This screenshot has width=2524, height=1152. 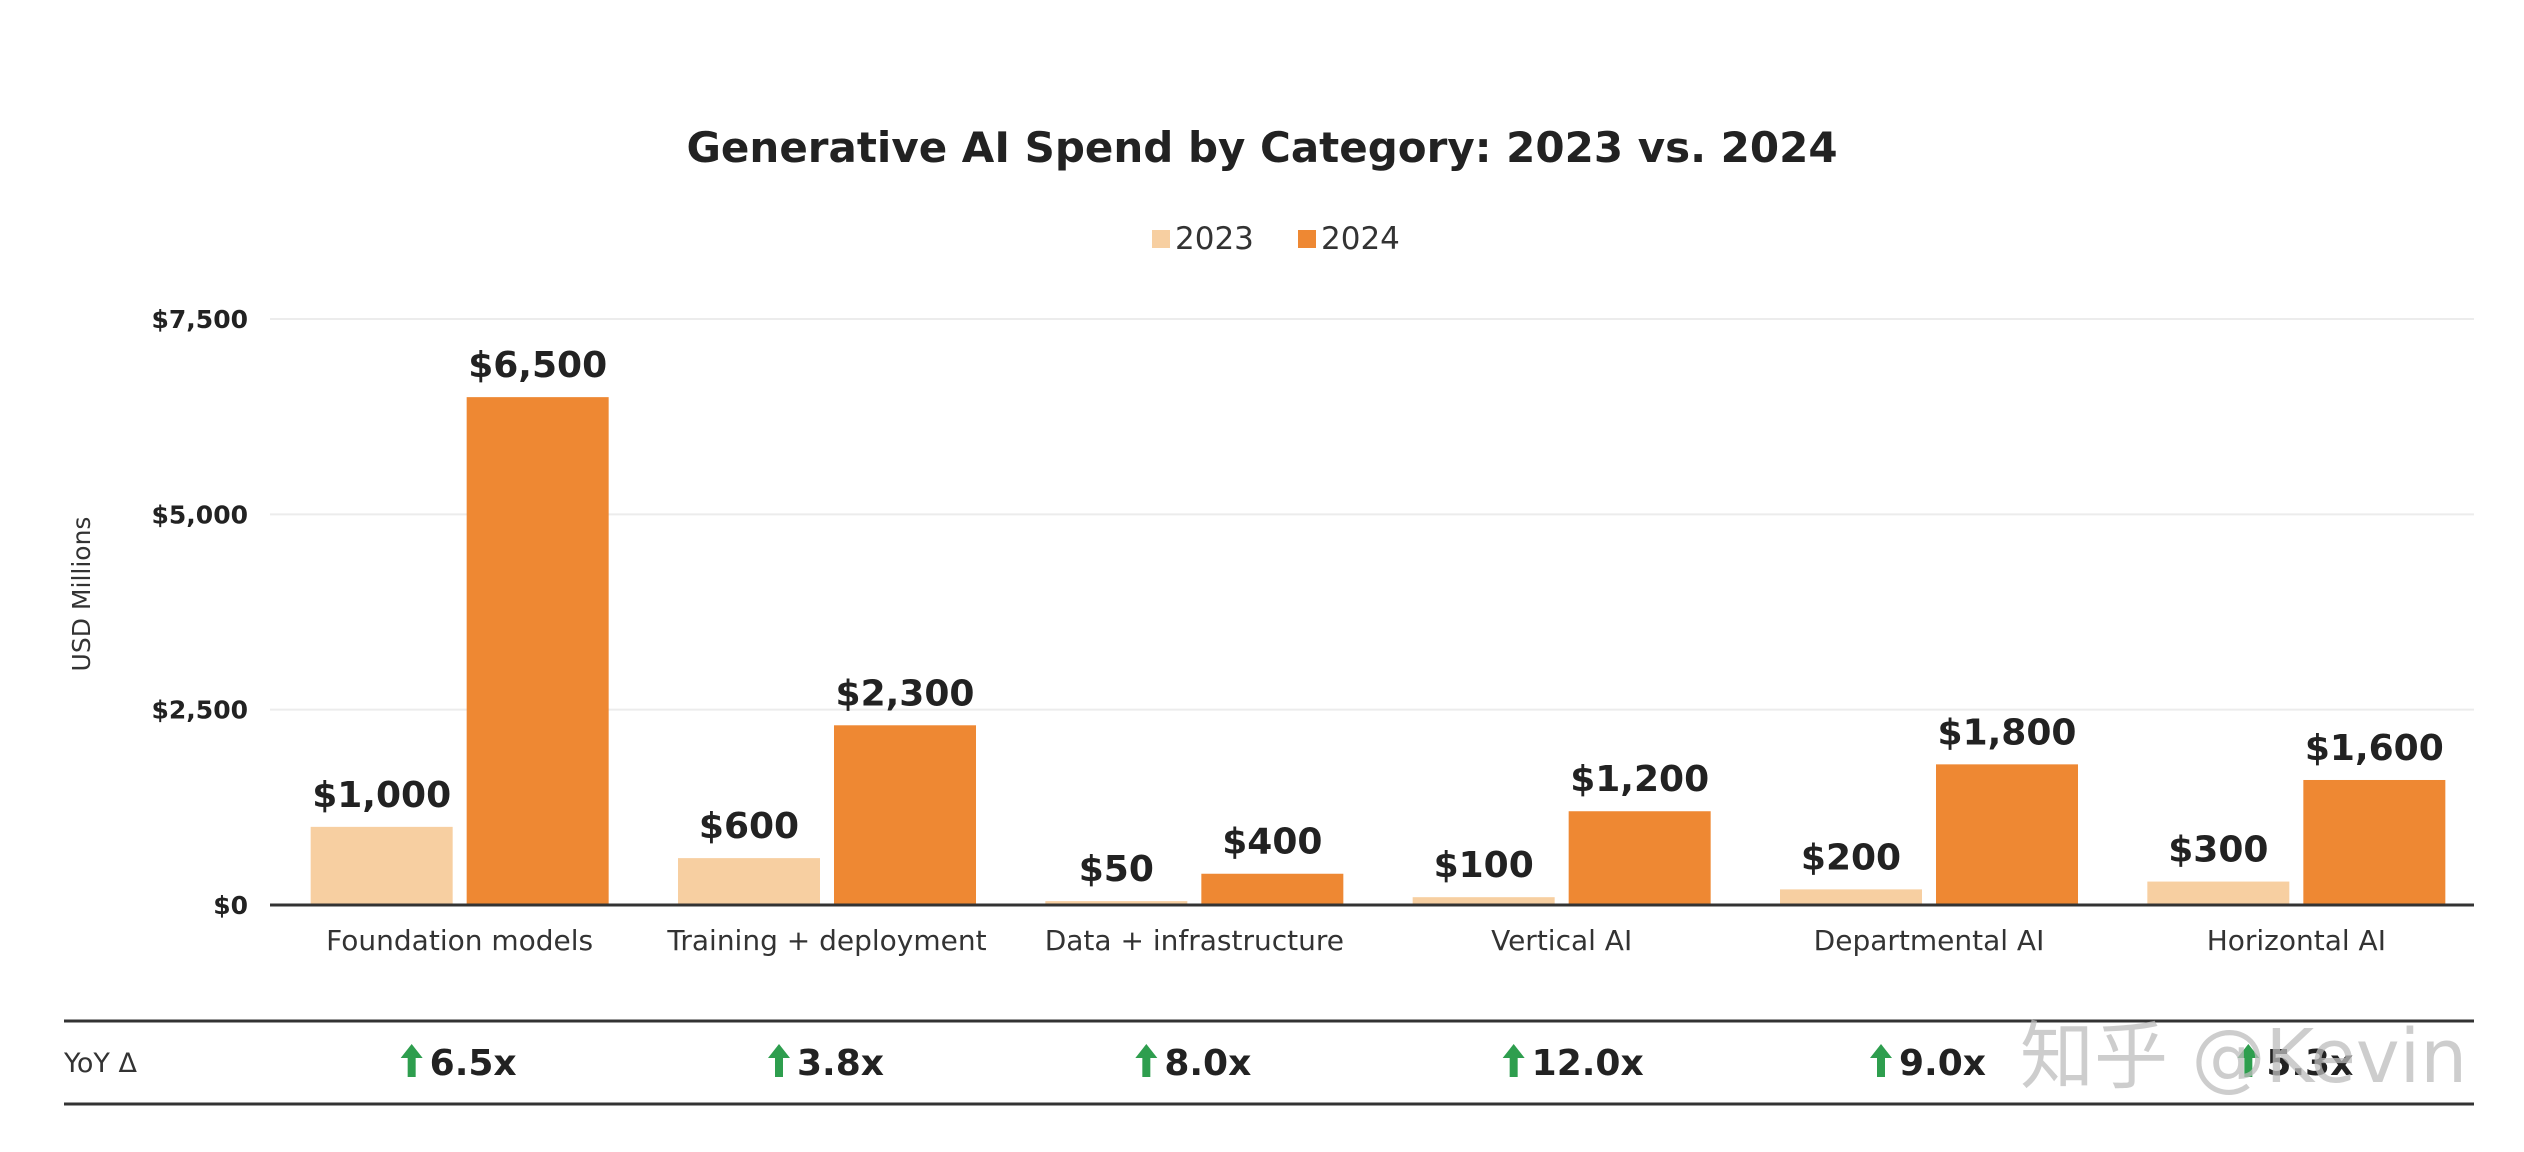 What do you see at coordinates (1929, 940) in the screenshot?
I see `x-category-label: Departmental AI` at bounding box center [1929, 940].